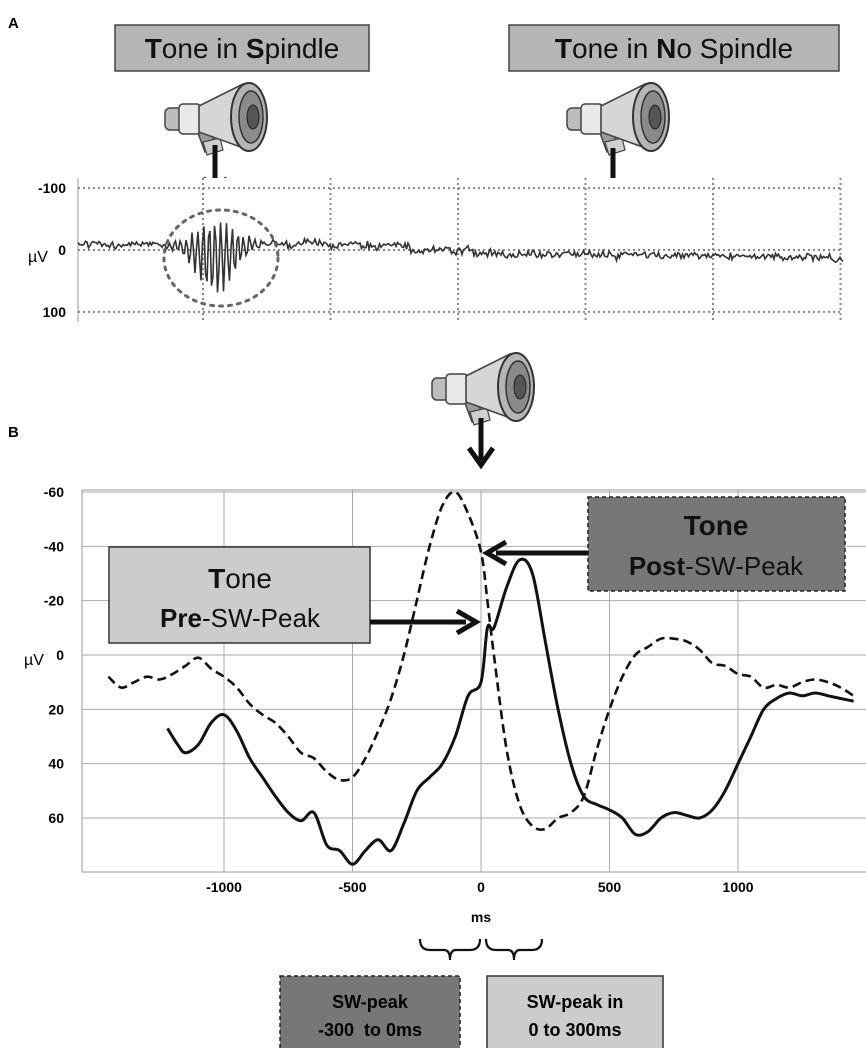  Describe the element at coordinates (666, 48) in the screenshot. I see `nospindle-bold2: N` at that location.